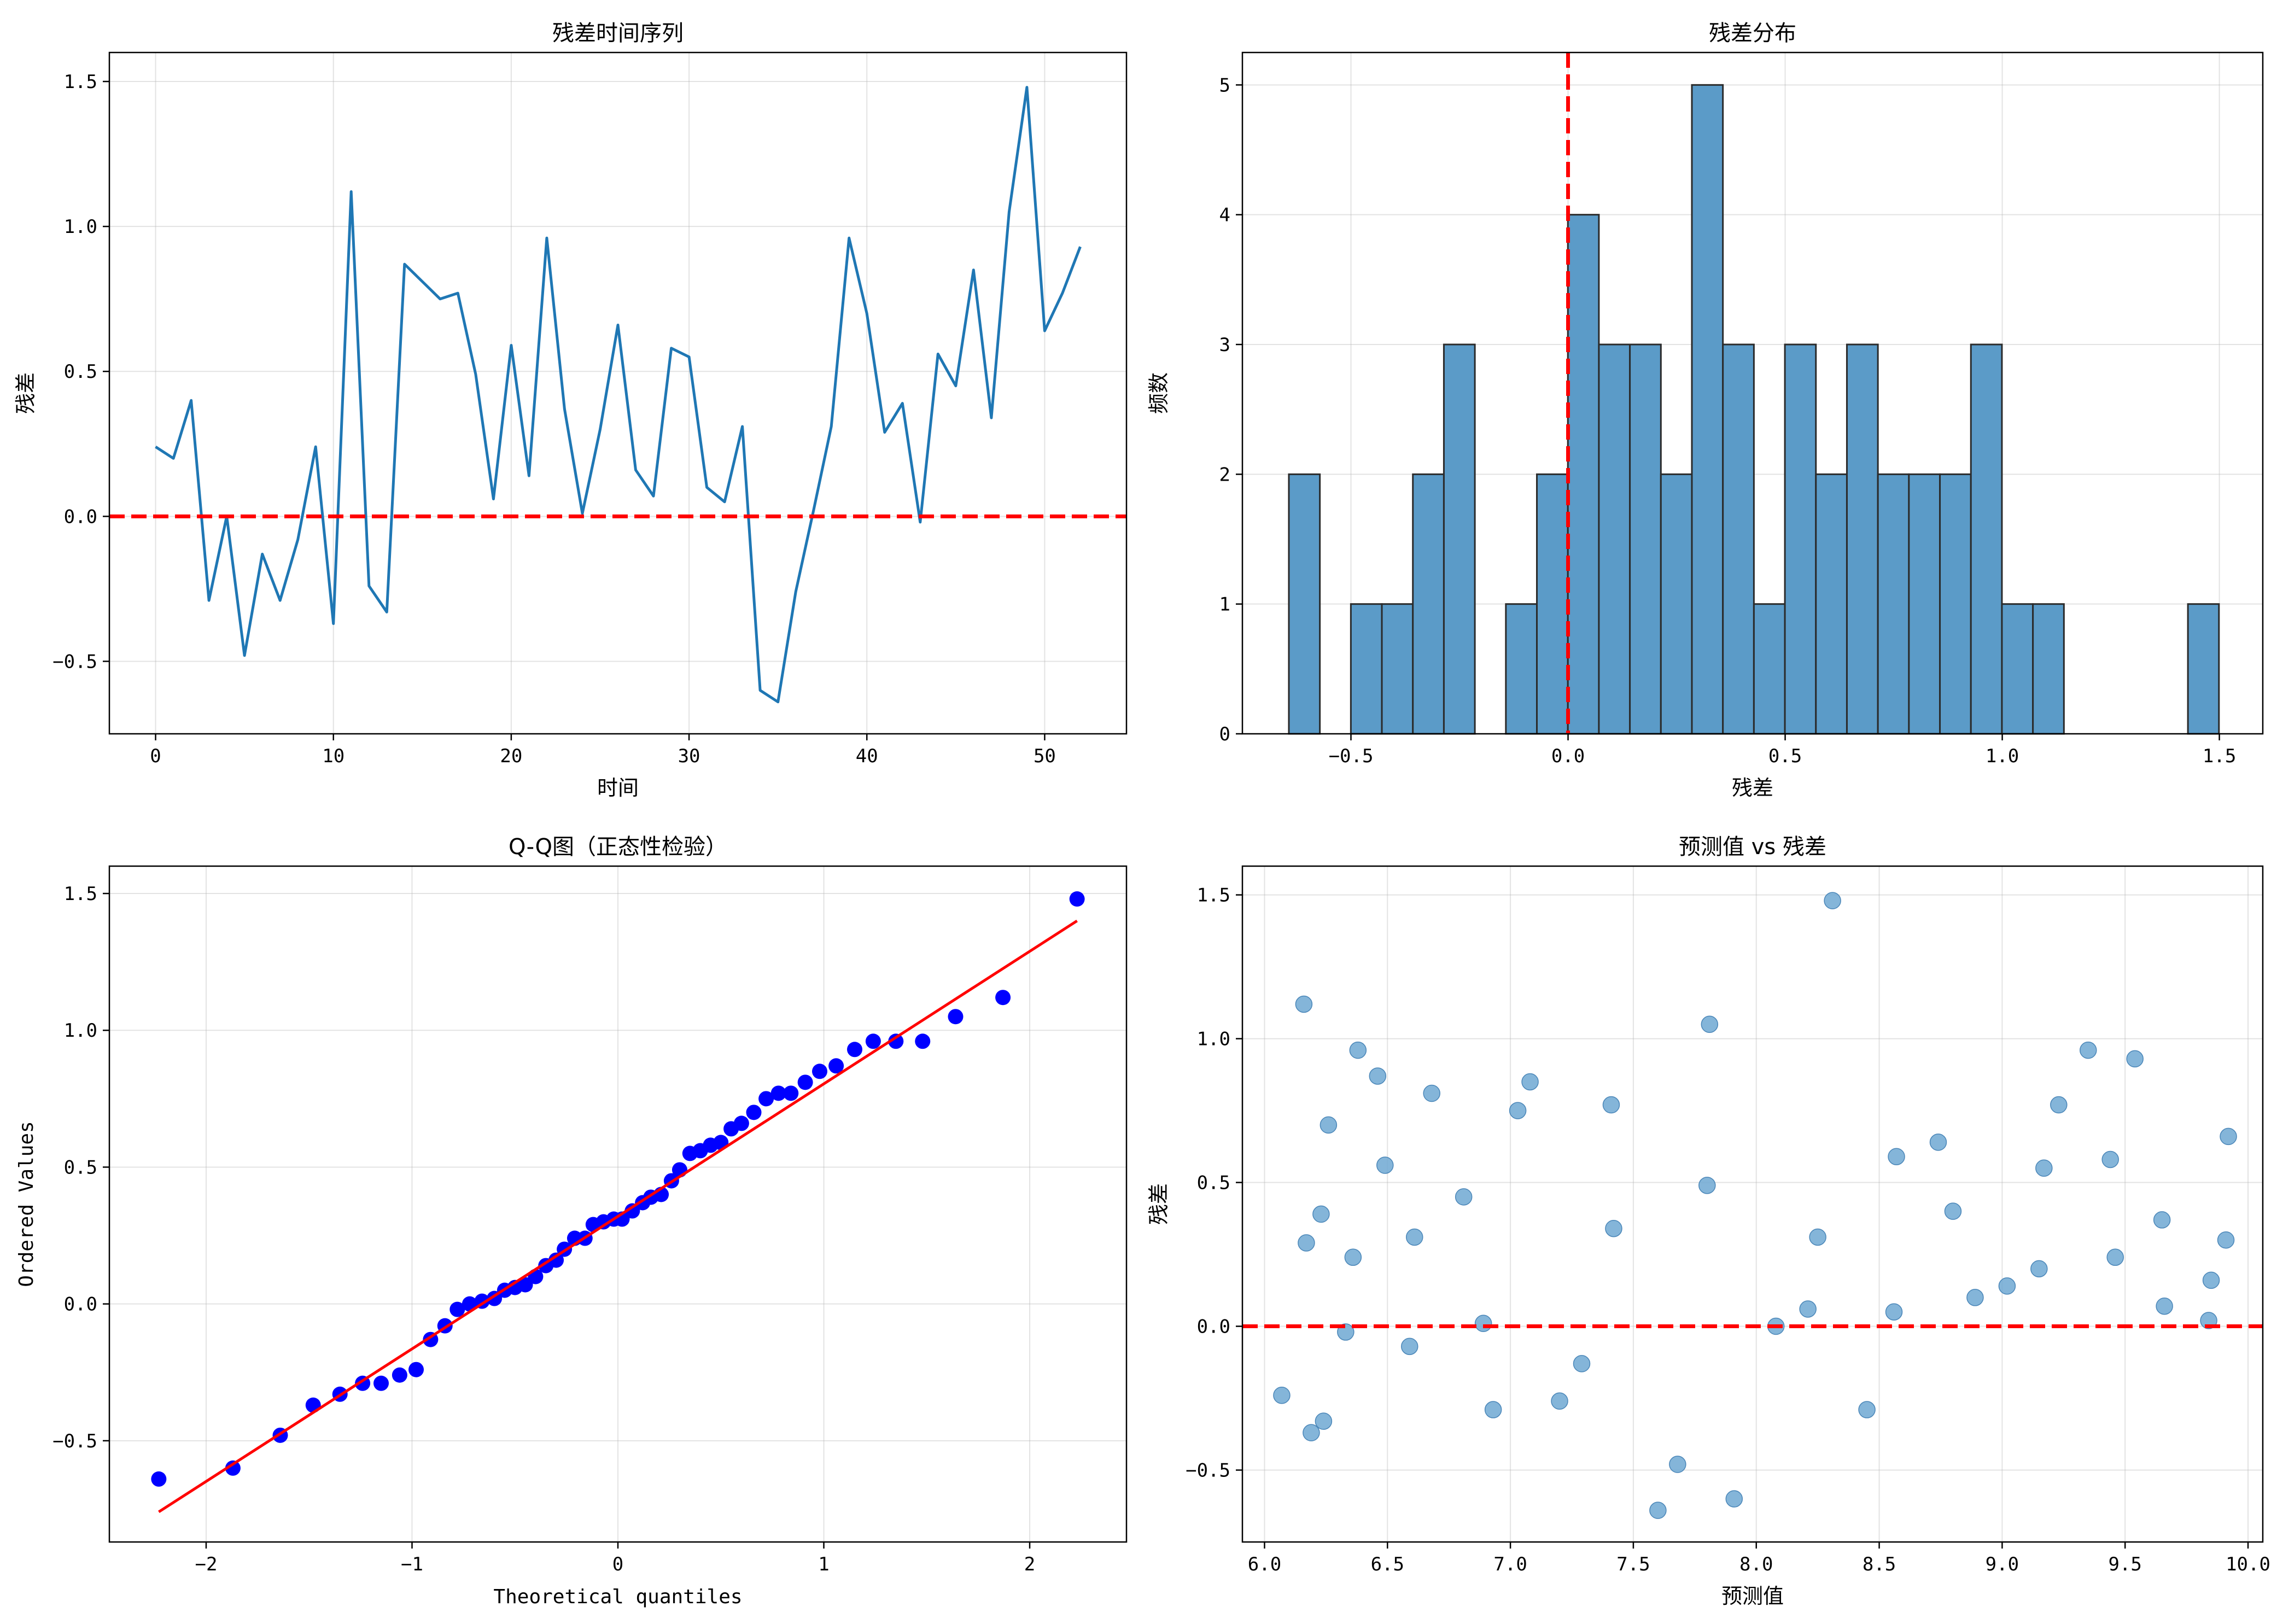 The image size is (2277, 1624). What do you see at coordinates (618, 1216) in the screenshot?
I see `qq-fit-line` at bounding box center [618, 1216].